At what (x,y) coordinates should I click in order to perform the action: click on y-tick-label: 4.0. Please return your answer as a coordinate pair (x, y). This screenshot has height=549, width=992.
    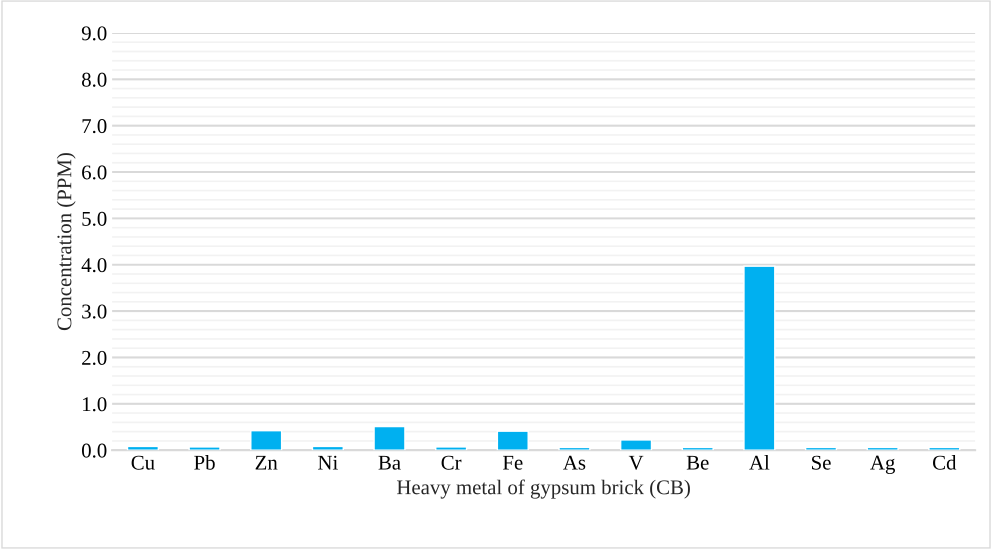
    Looking at the image, I should click on (94, 265).